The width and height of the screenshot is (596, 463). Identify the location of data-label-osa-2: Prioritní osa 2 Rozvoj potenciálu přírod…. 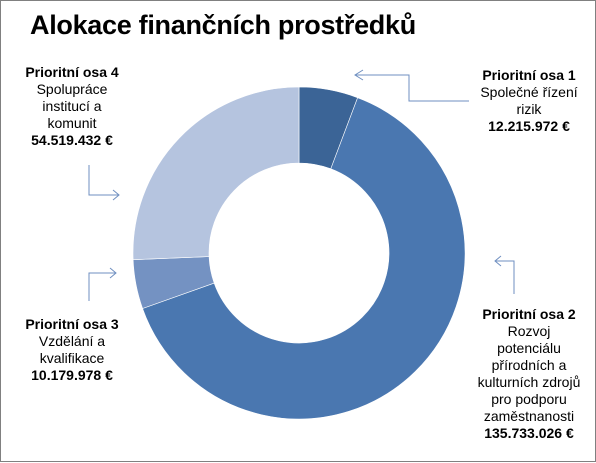
(529, 374).